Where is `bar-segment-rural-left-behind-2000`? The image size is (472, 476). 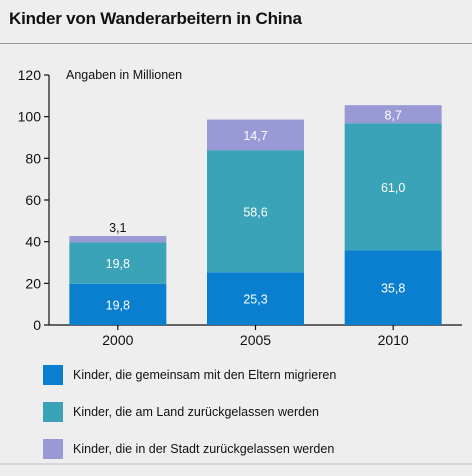 bar-segment-rural-left-behind-2000 is located at coordinates (118, 263).